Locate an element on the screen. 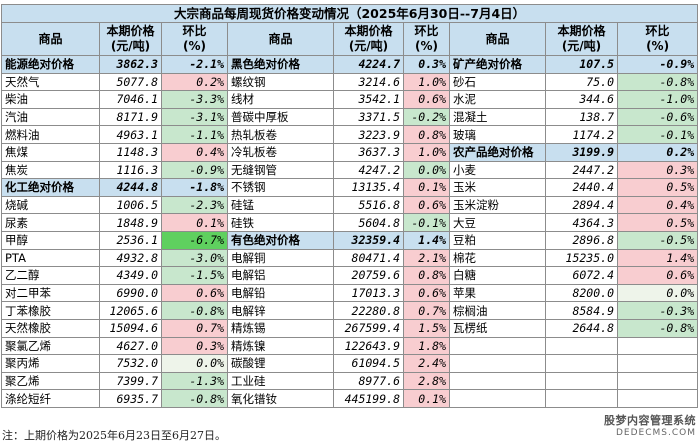 Image resolution: width=700 pixels, height=444 pixels. price-cell: 3862.3 is located at coordinates (130, 64).